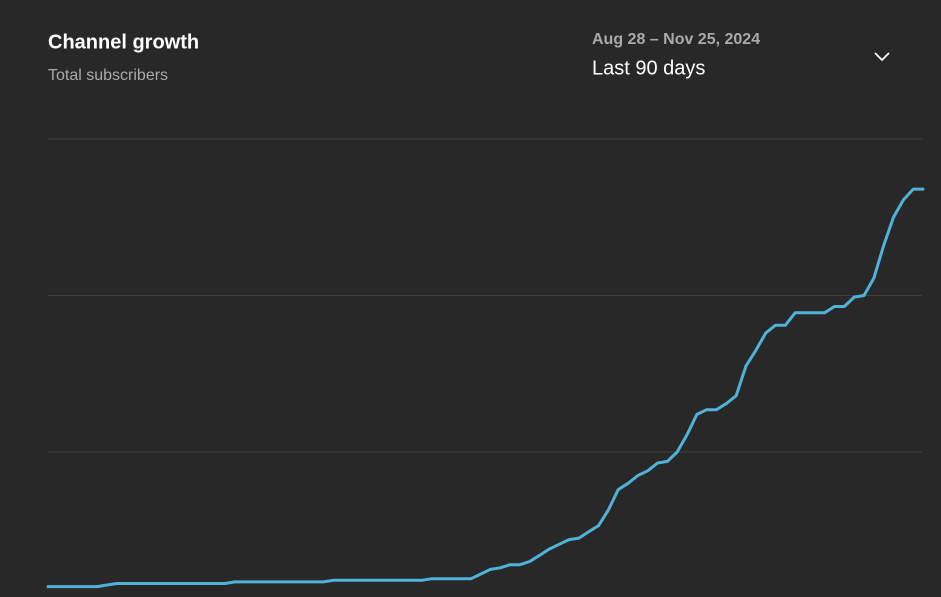 The width and height of the screenshot is (941, 597). Describe the element at coordinates (882, 57) in the screenshot. I see `dropdown-chevron` at that location.